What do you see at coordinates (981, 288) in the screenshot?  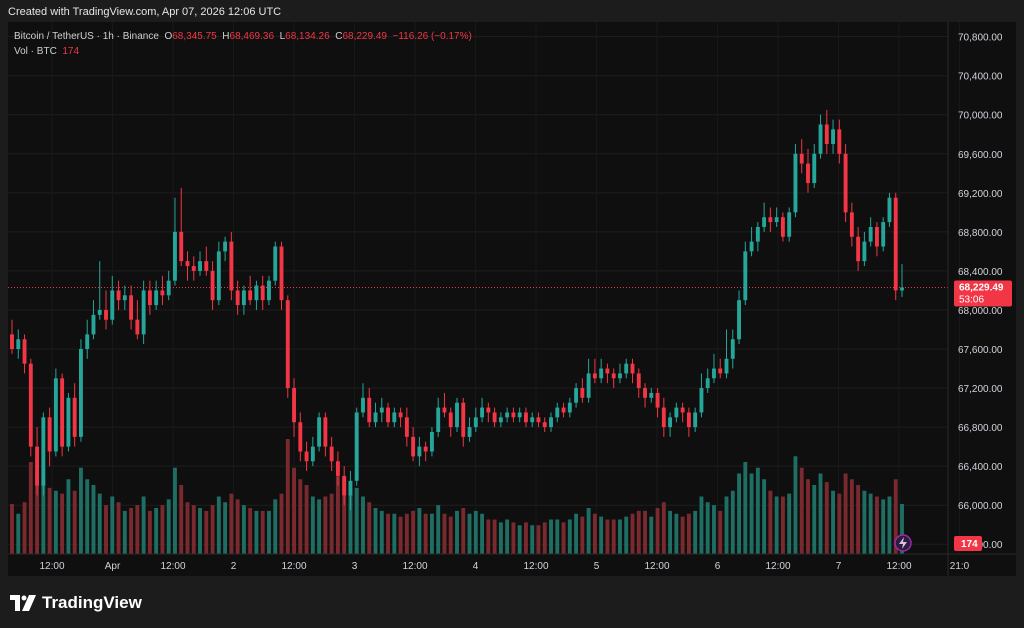 I see `last-price-value: 68,229.49` at bounding box center [981, 288].